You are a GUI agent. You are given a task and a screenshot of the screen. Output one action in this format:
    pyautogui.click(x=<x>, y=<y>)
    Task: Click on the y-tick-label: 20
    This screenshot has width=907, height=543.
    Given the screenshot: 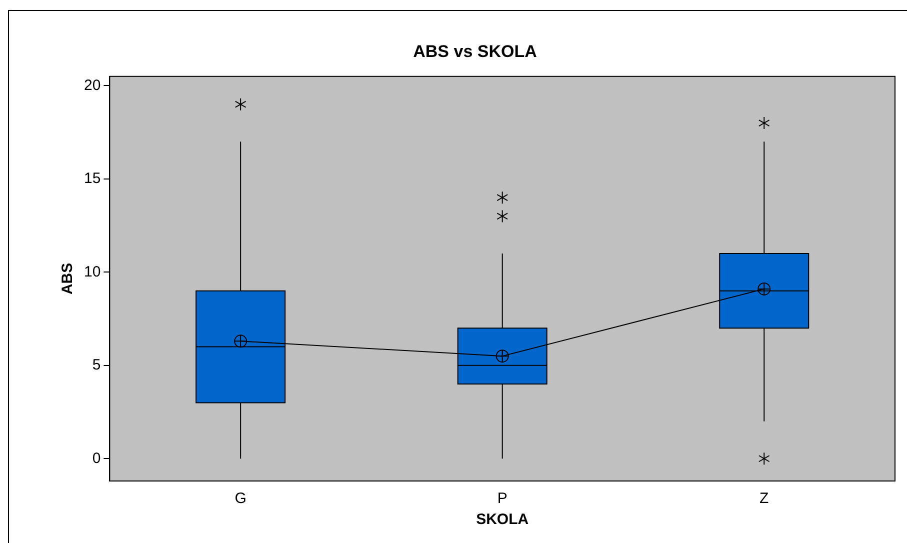 What is the action you would take?
    pyautogui.click(x=92, y=85)
    